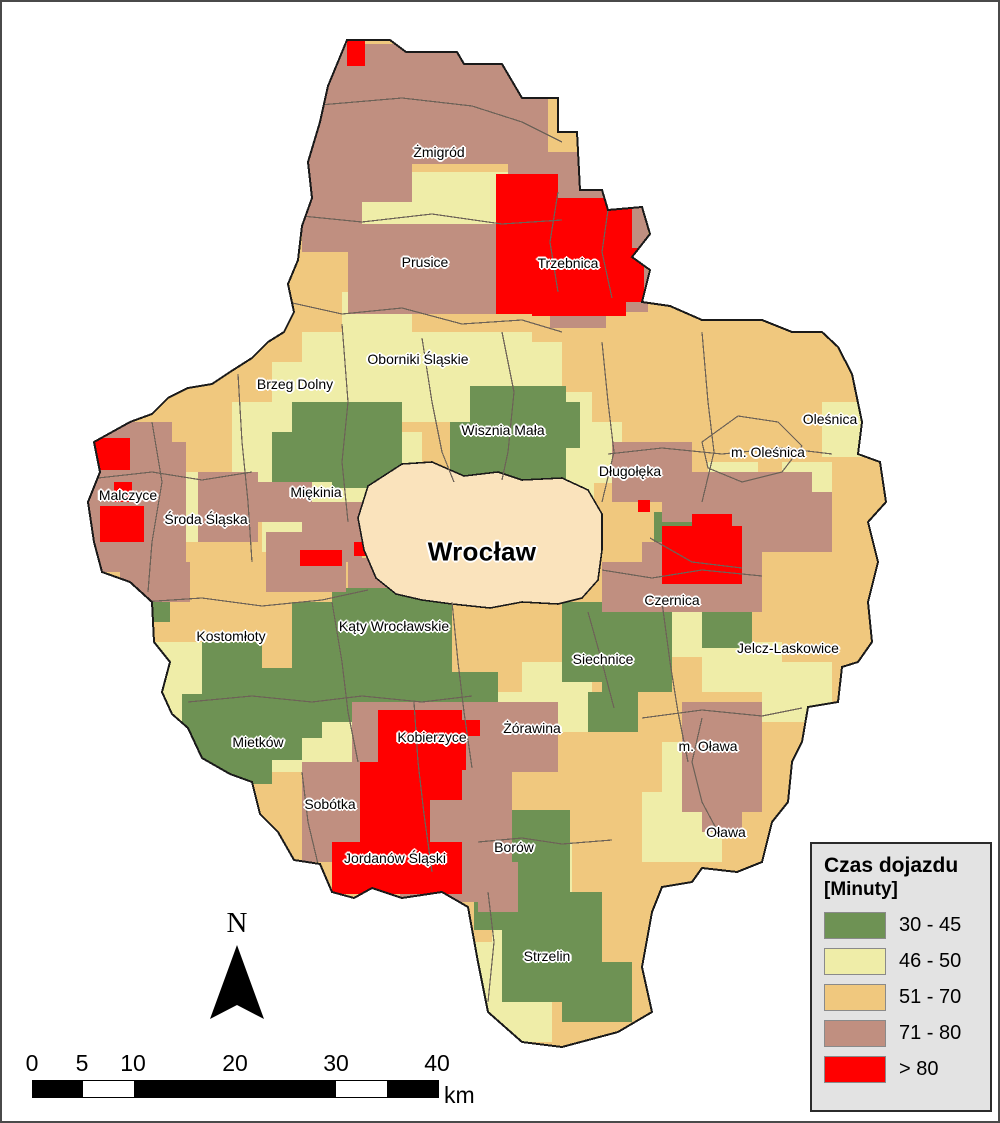  Describe the element at coordinates (930, 925) in the screenshot. I see `legend-label: 30 - 45` at that location.